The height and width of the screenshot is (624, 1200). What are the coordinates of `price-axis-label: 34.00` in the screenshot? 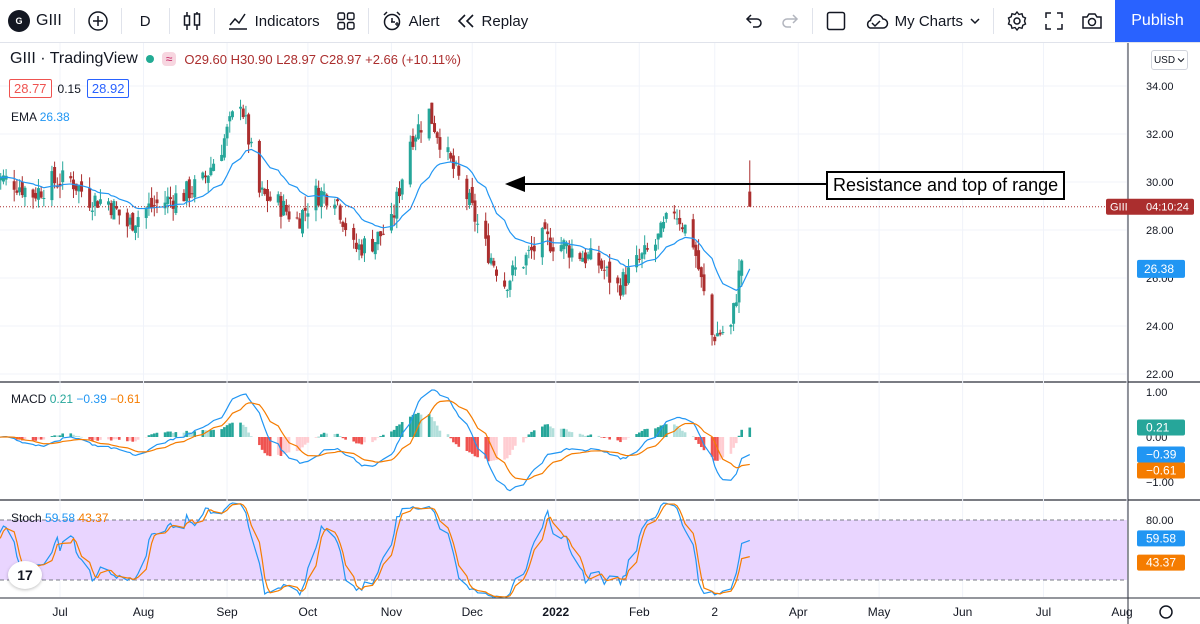 It's located at (1160, 87).